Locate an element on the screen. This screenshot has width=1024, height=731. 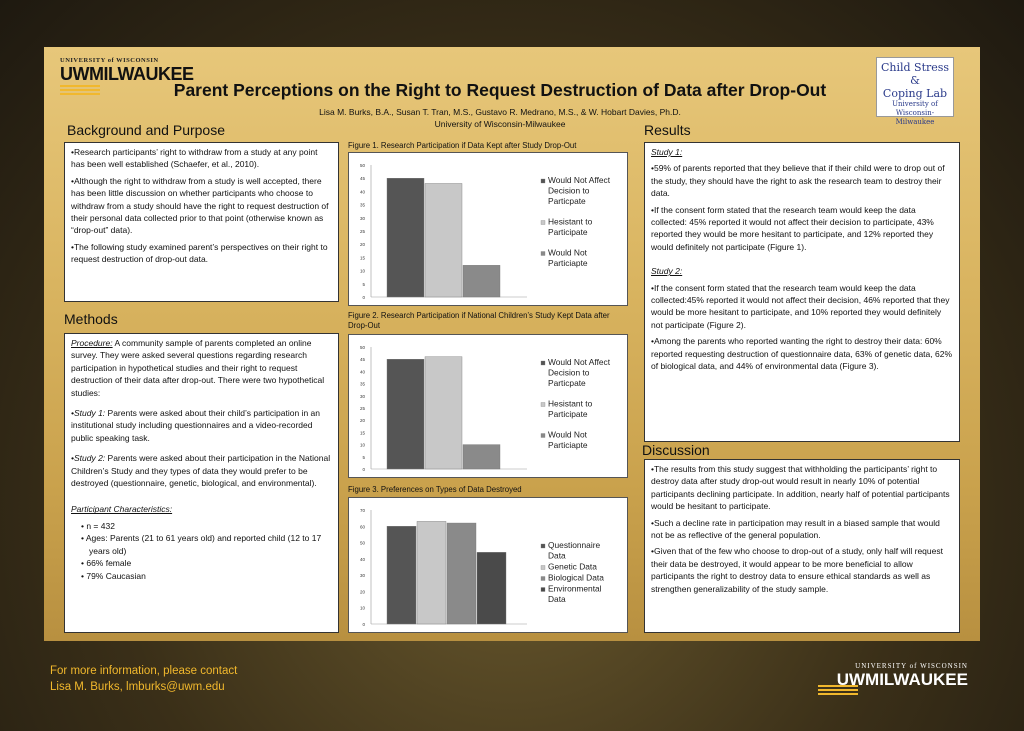
results-study1-label: Study 1: is located at coordinates (667, 152).